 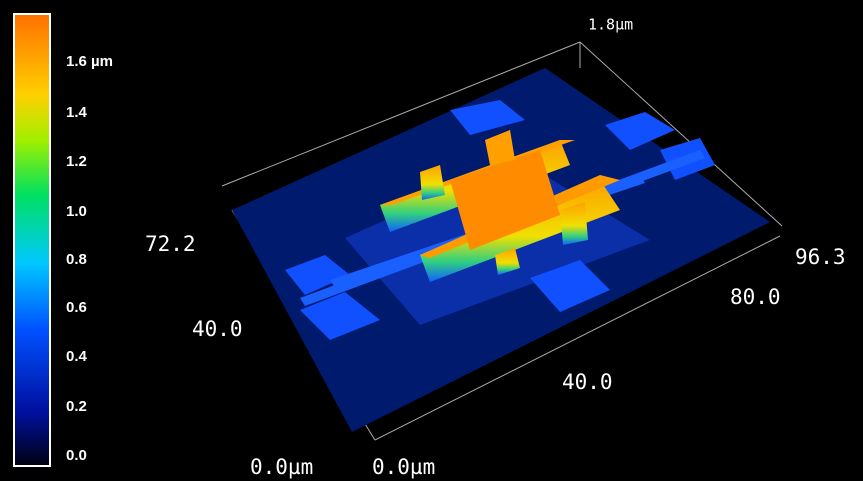 What do you see at coordinates (281, 467) in the screenshot?
I see `y-axis-label: 0.0µm` at bounding box center [281, 467].